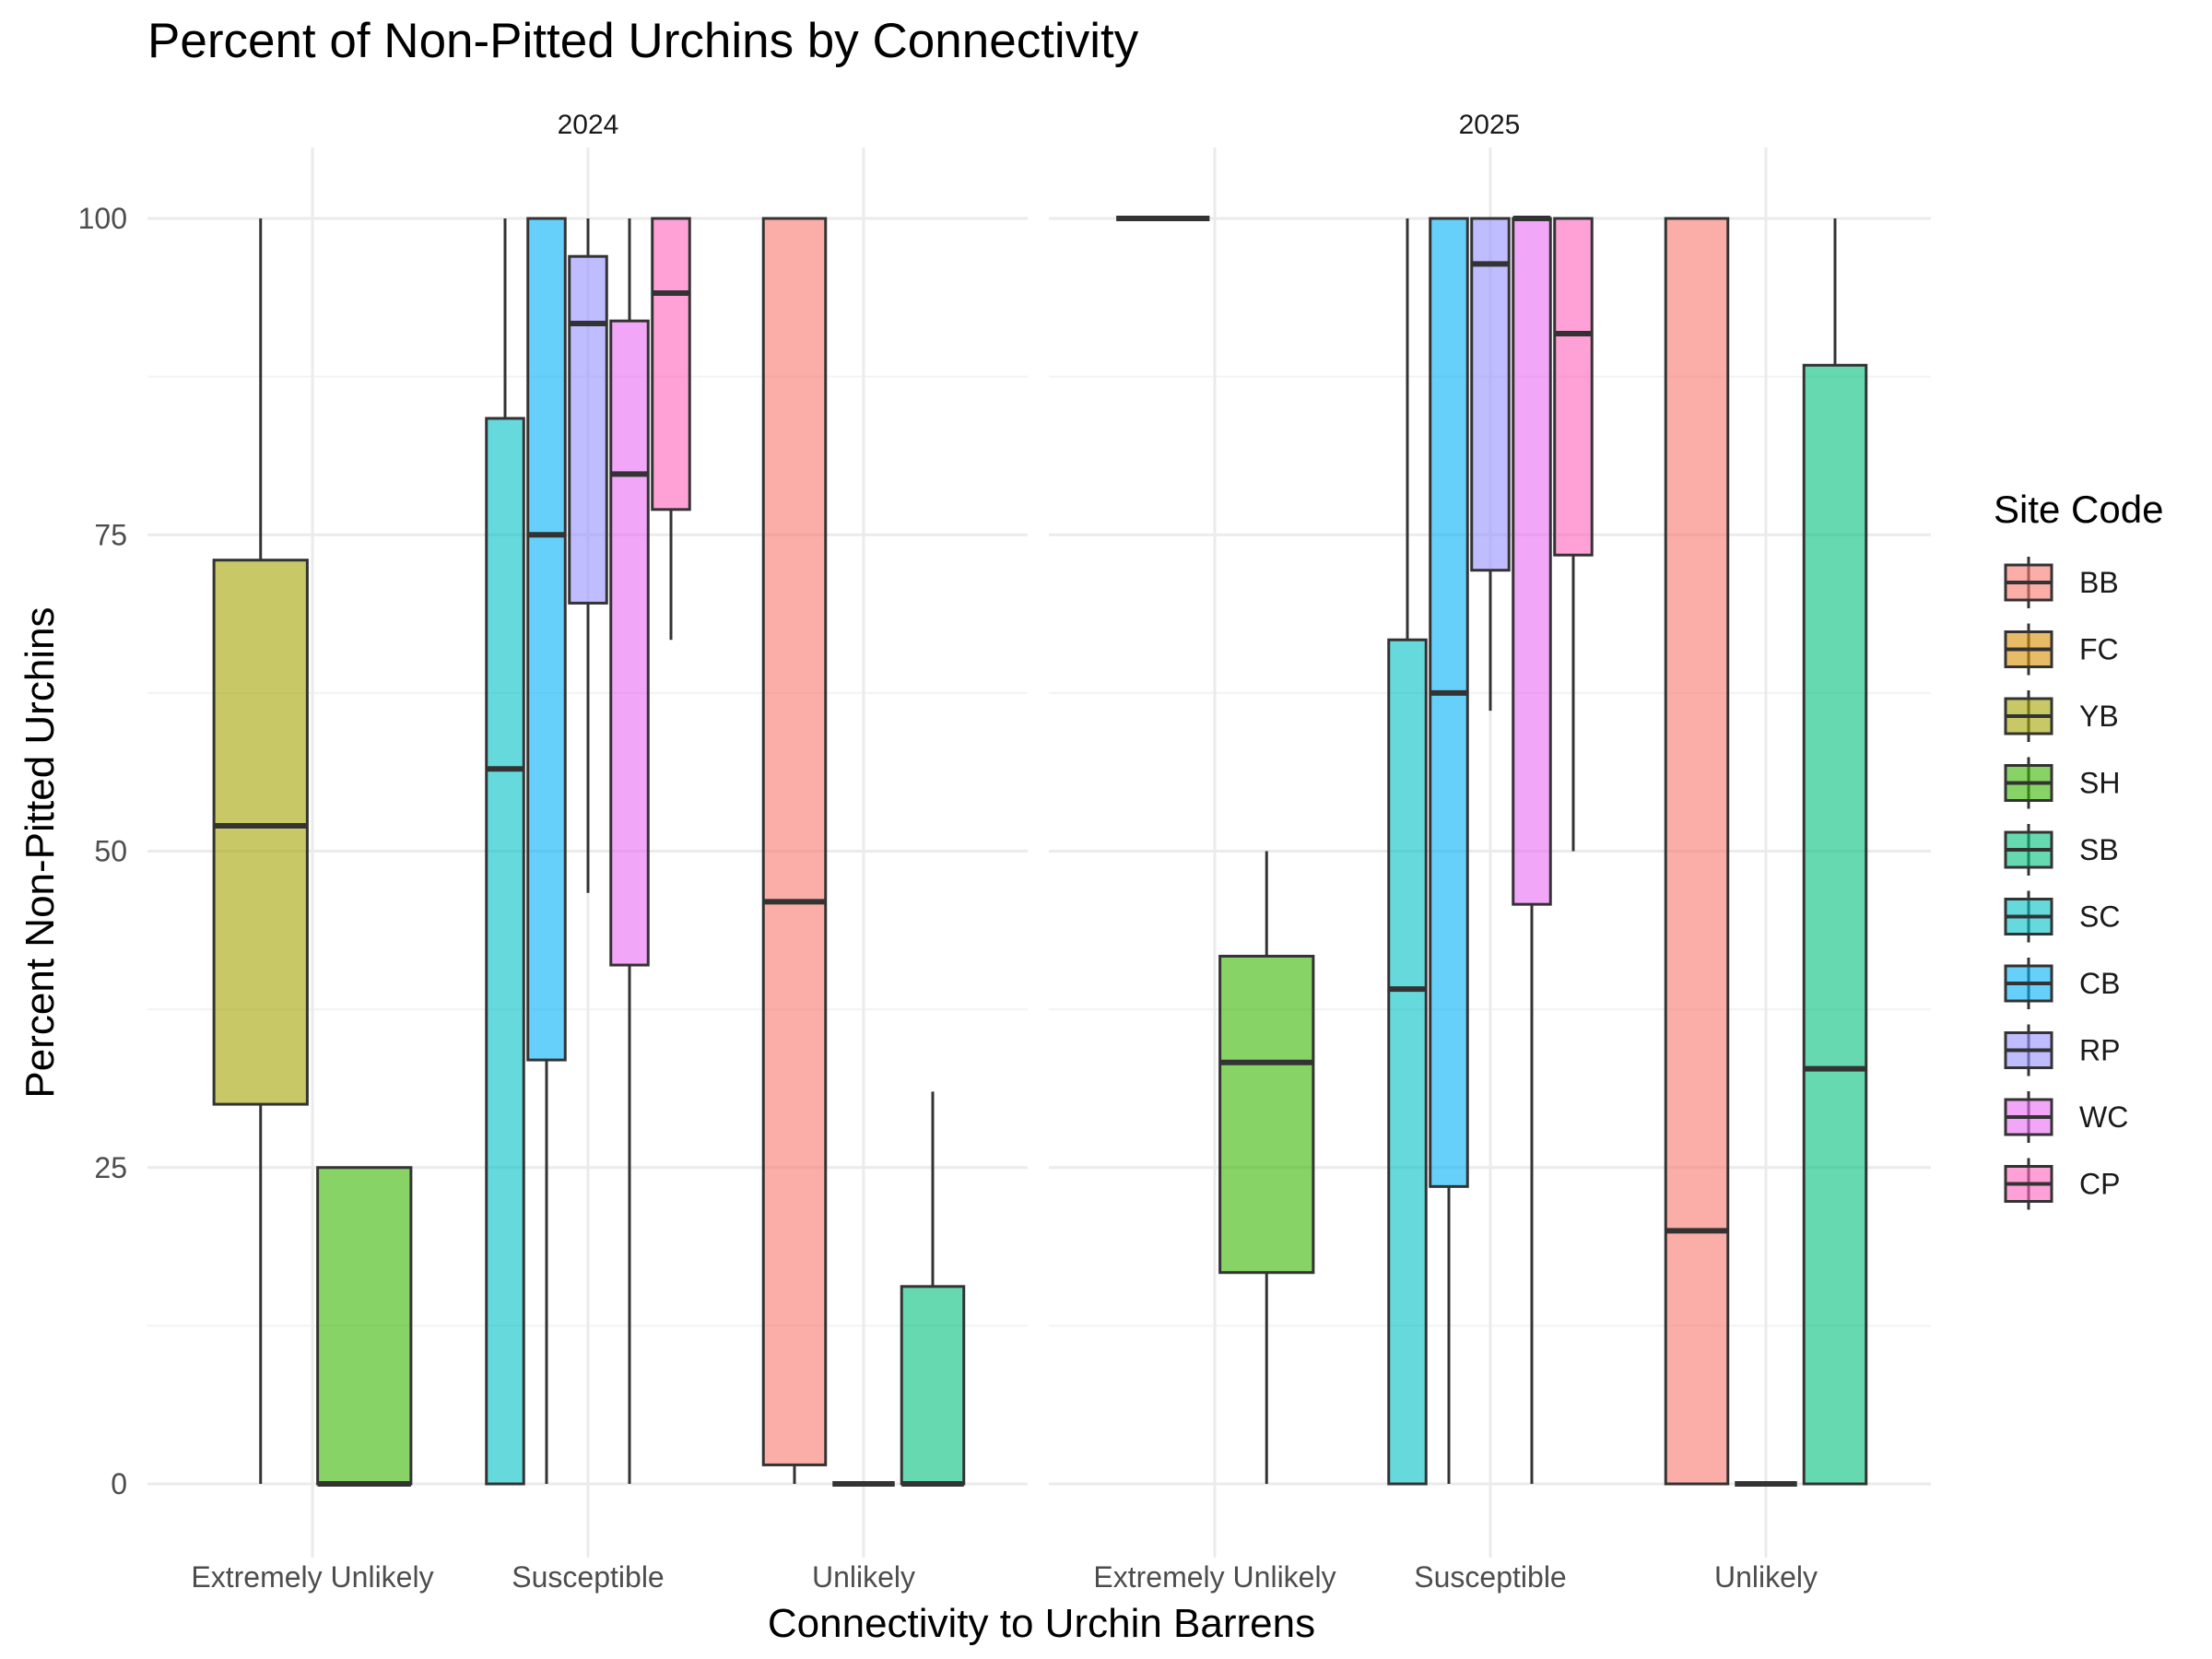  I want to click on legend: Site Code BB FC YB SH SB SC CB RP WC CP, so click(2078, 849).